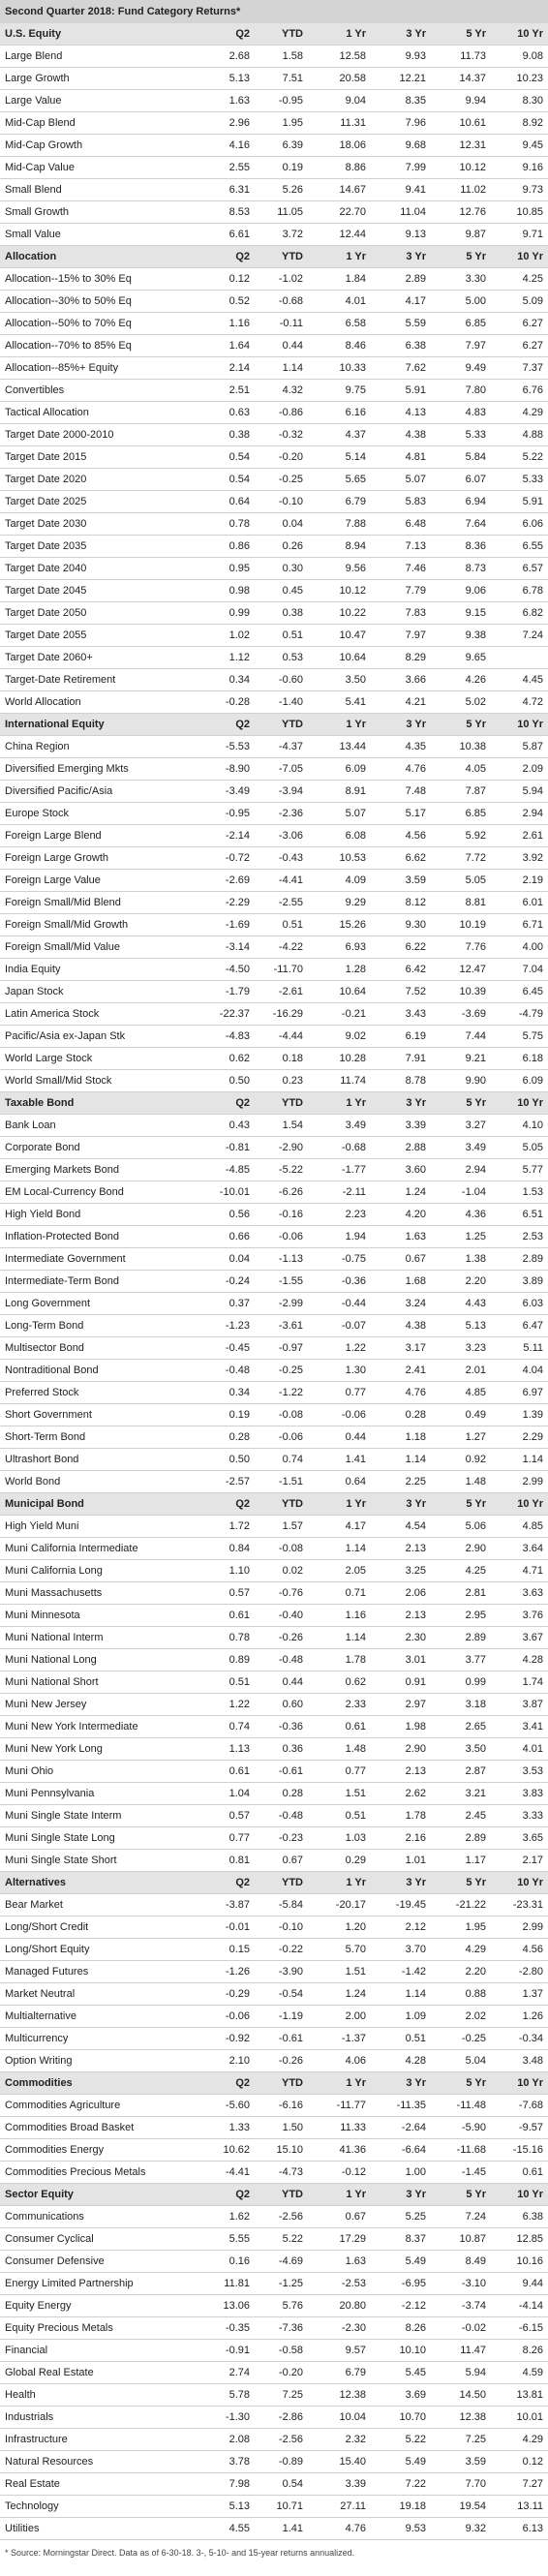 This screenshot has height=2576, width=548. What do you see at coordinates (401, 167) in the screenshot?
I see `return-cell: 7.99` at bounding box center [401, 167].